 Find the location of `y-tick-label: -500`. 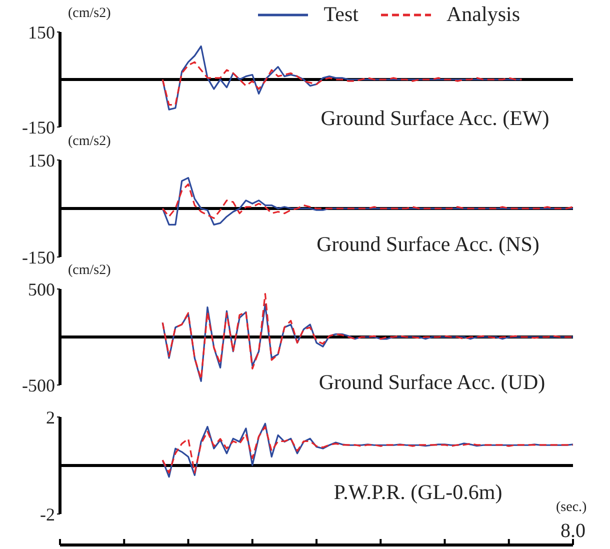

y-tick-label: -500 is located at coordinates (38, 385).